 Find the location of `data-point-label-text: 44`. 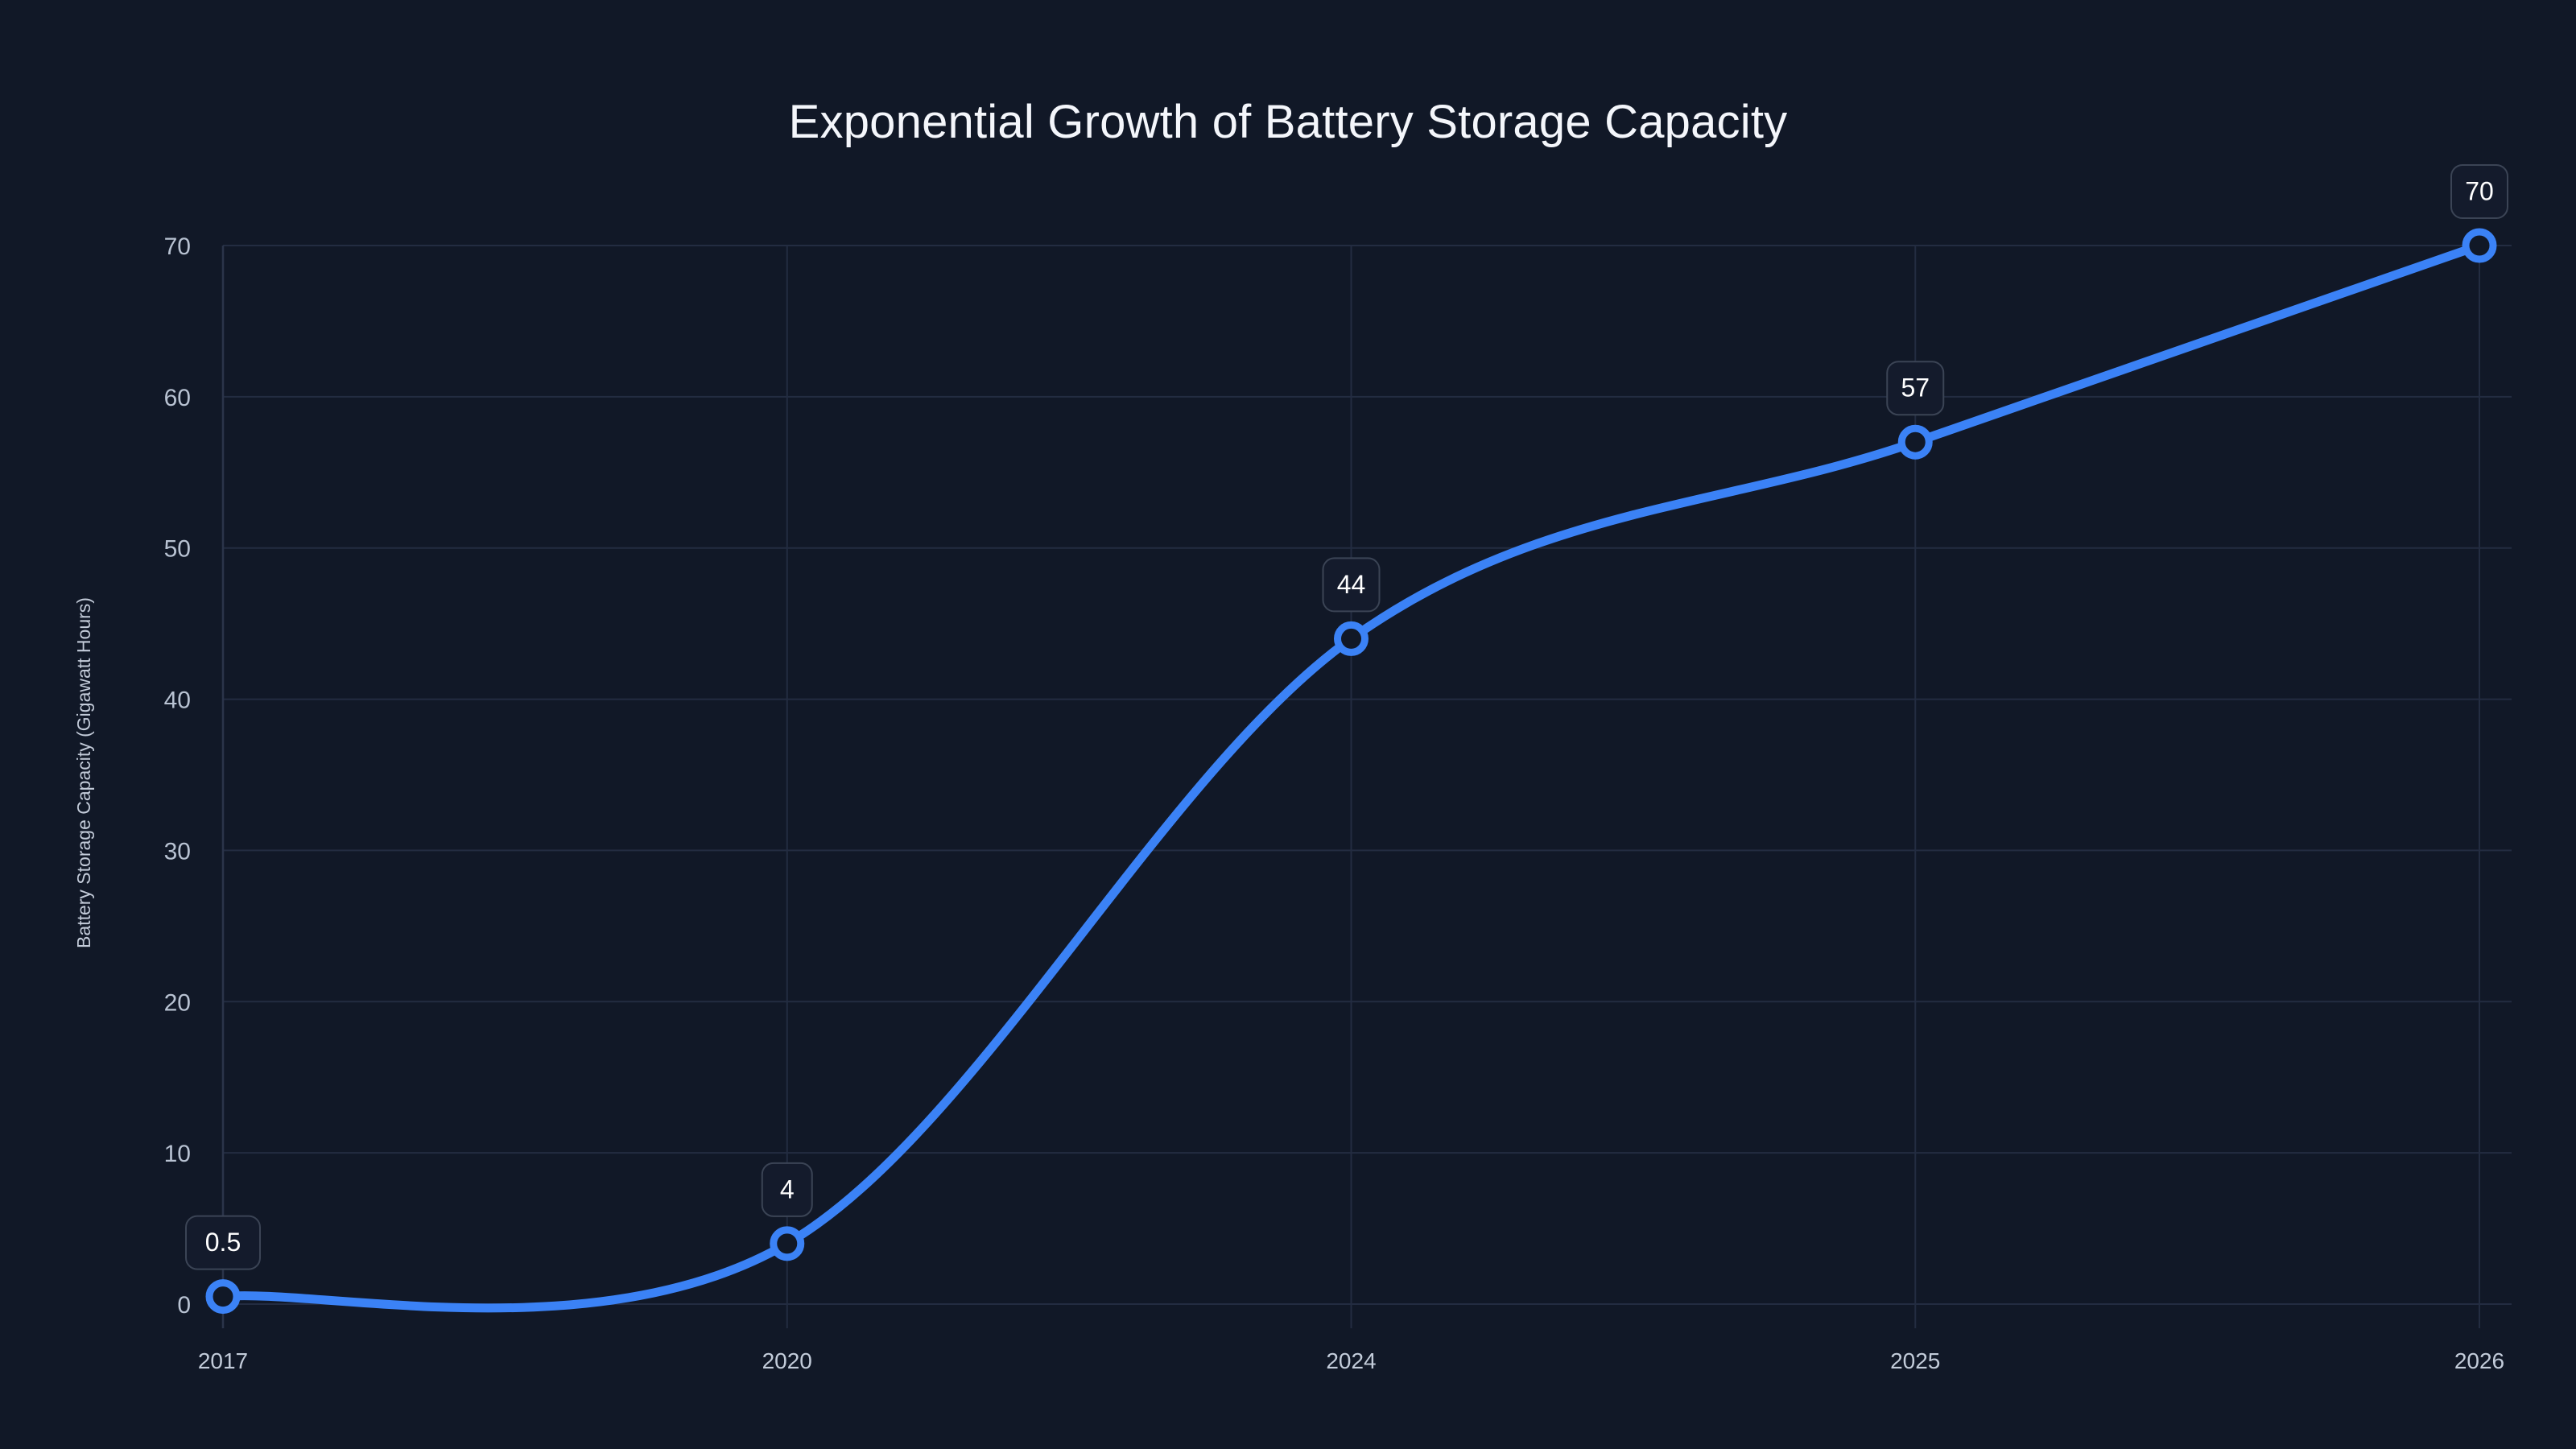

data-point-label-text: 44 is located at coordinates (1351, 584).